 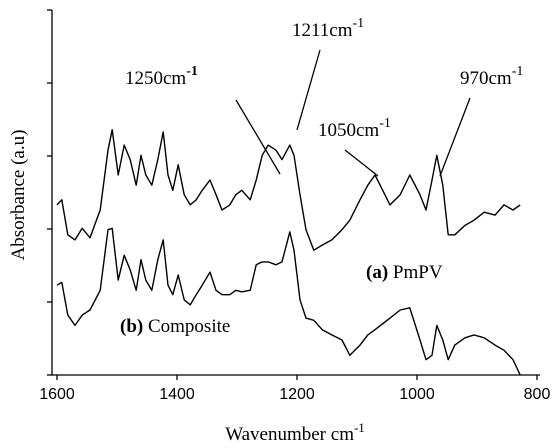 What do you see at coordinates (417, 394) in the screenshot?
I see `x-tick-label: 1000` at bounding box center [417, 394].